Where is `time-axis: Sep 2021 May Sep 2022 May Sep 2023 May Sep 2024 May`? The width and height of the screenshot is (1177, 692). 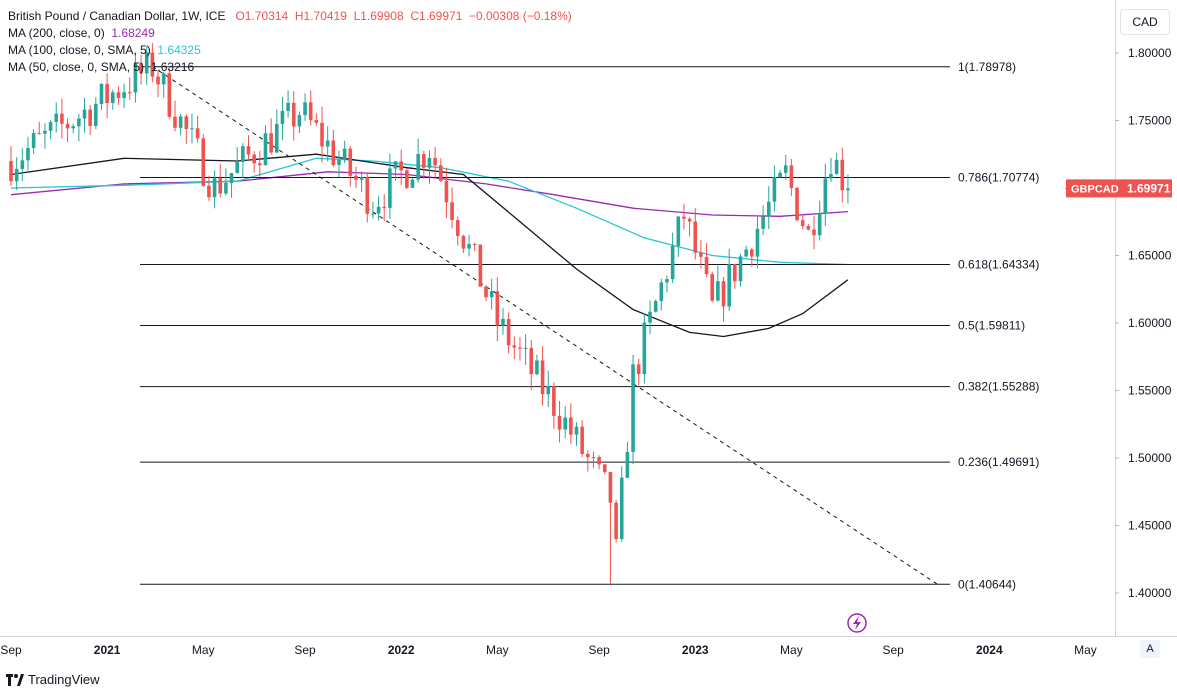 time-axis: Sep 2021 May Sep 2022 May Sep 2023 May Sep 2024 May is located at coordinates (548, 650).